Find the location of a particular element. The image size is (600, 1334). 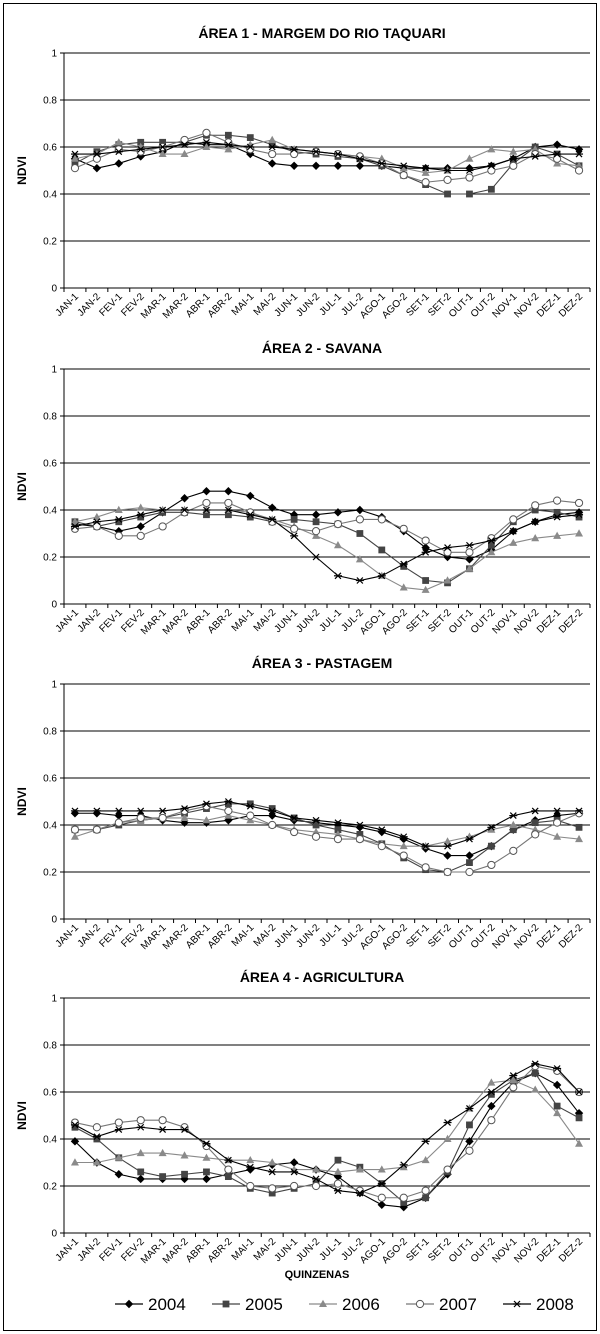

x-tick-label: ABR-2 is located at coordinates (220, 621).